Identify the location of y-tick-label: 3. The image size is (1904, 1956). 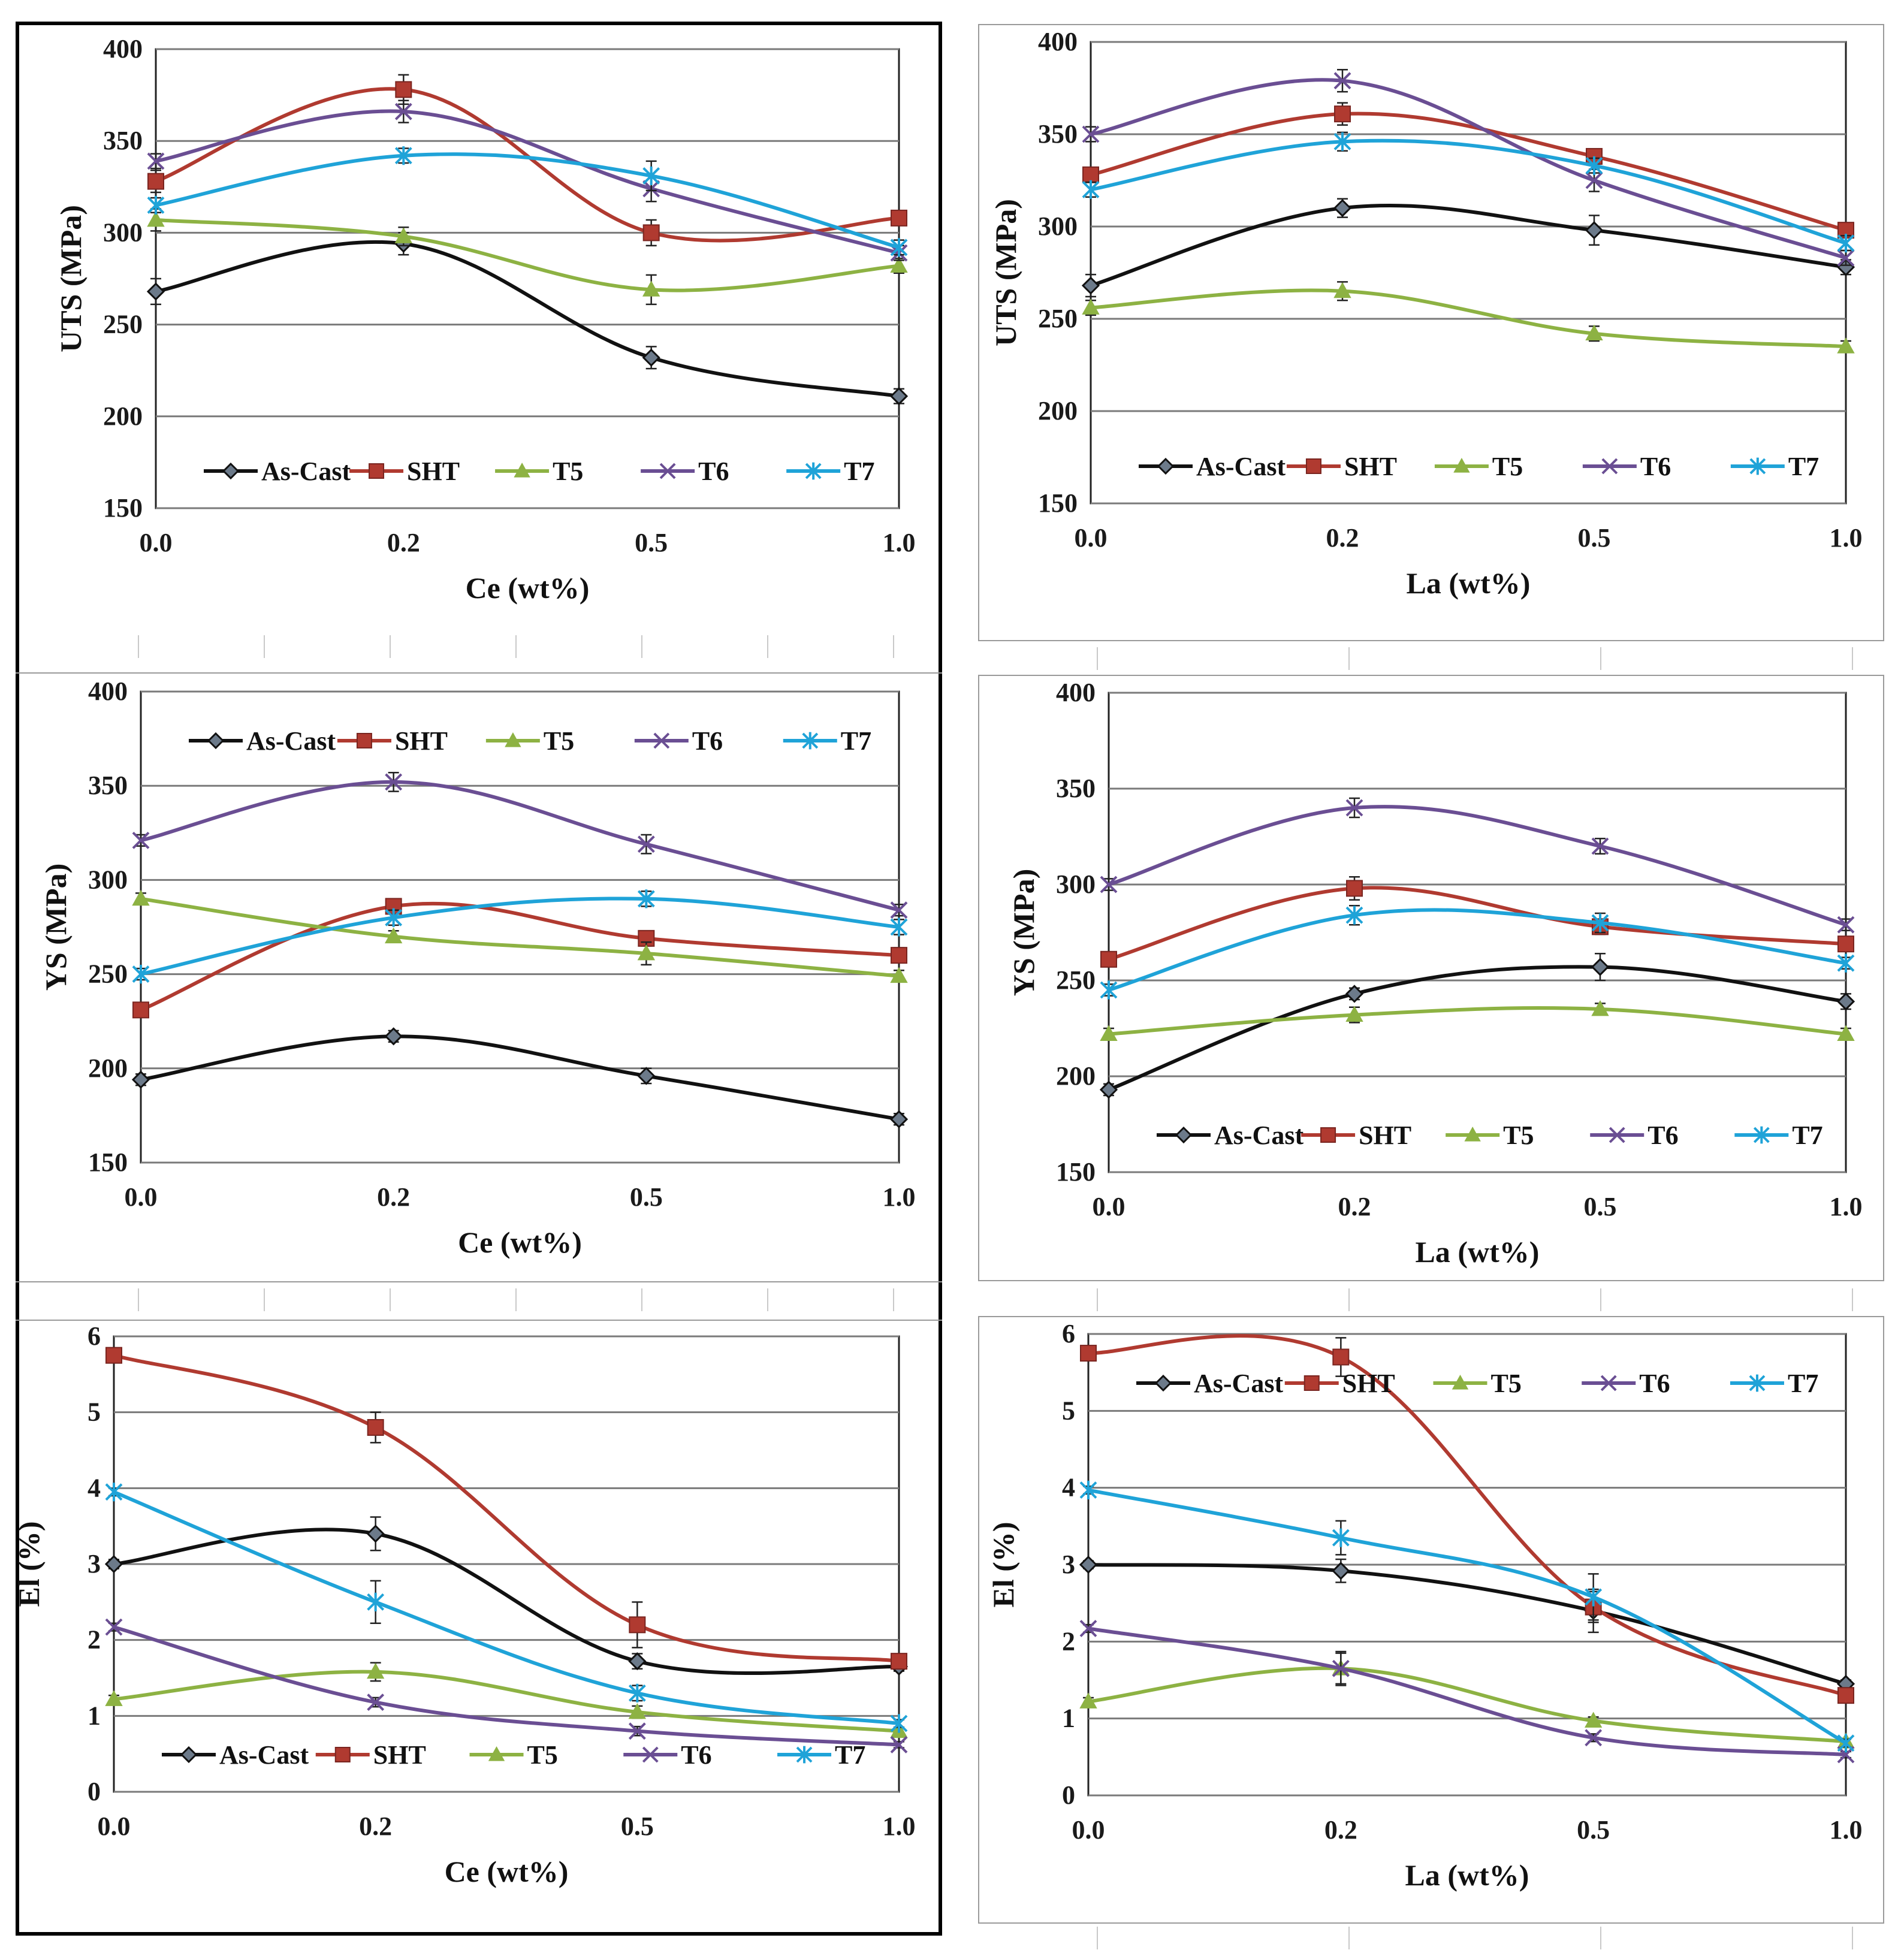
(94, 1563).